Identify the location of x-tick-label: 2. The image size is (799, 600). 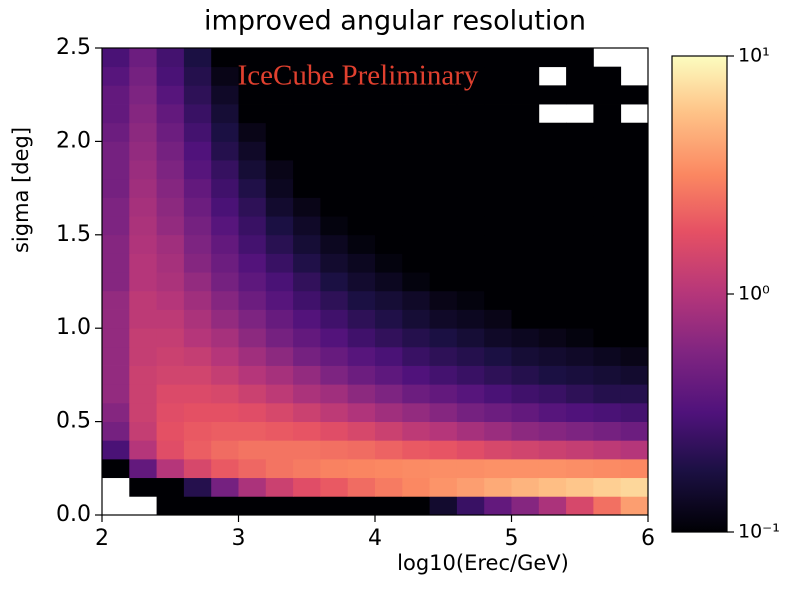
(102, 538).